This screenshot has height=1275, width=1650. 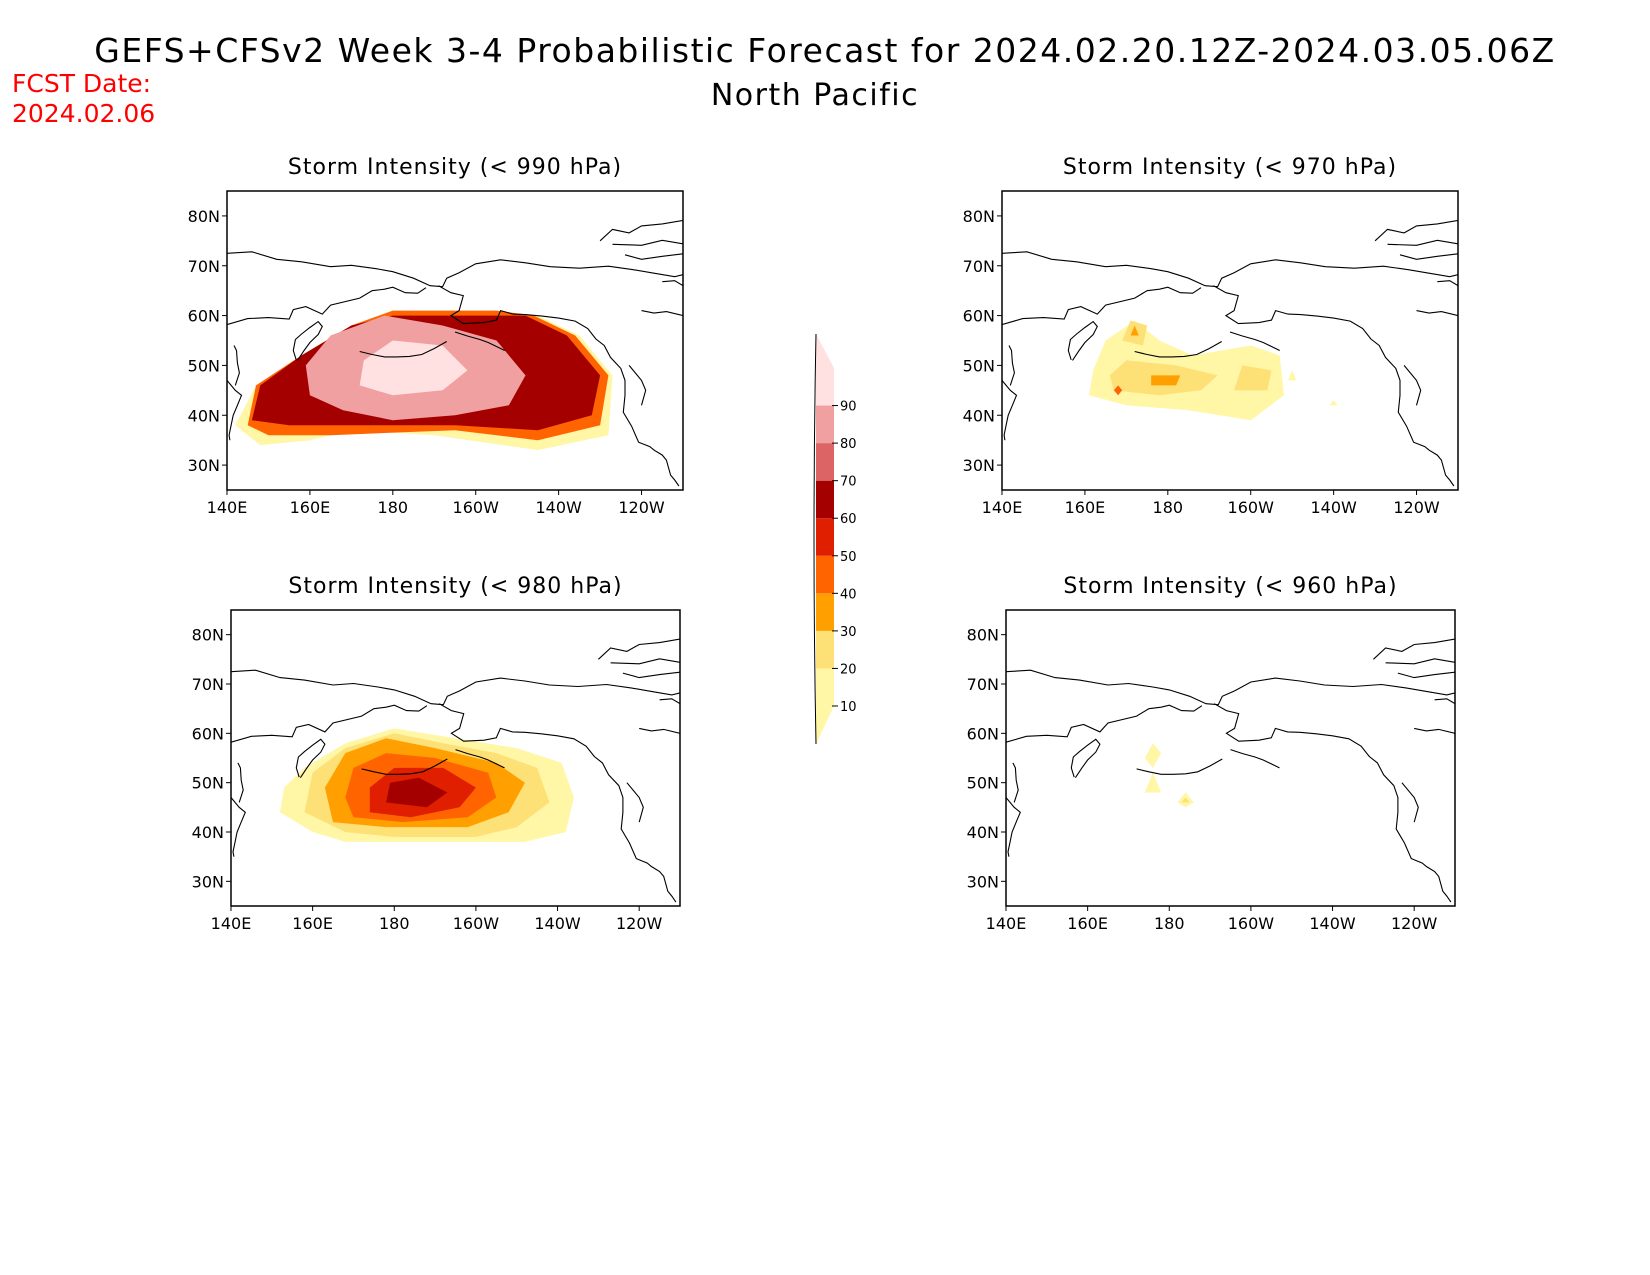 I want to click on longitude-tick-label: 140E, so click(x=1002, y=507).